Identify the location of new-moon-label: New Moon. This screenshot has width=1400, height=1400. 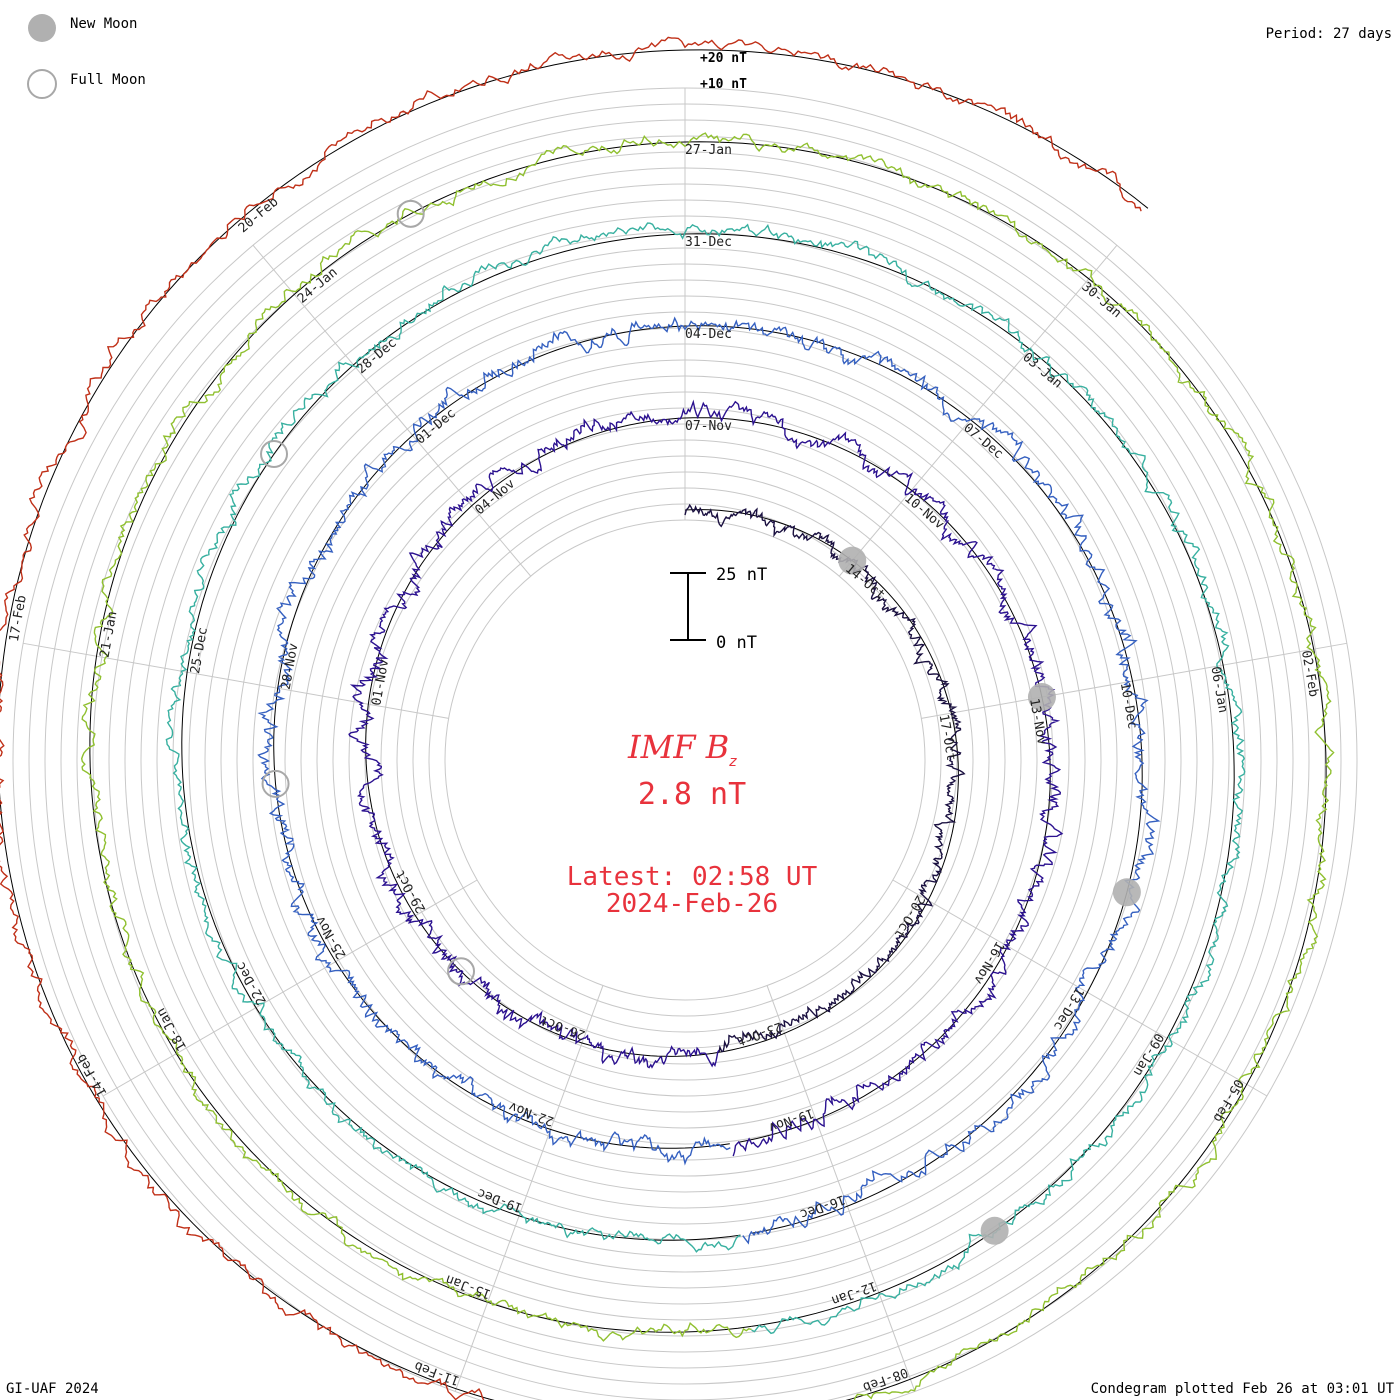
(103, 24).